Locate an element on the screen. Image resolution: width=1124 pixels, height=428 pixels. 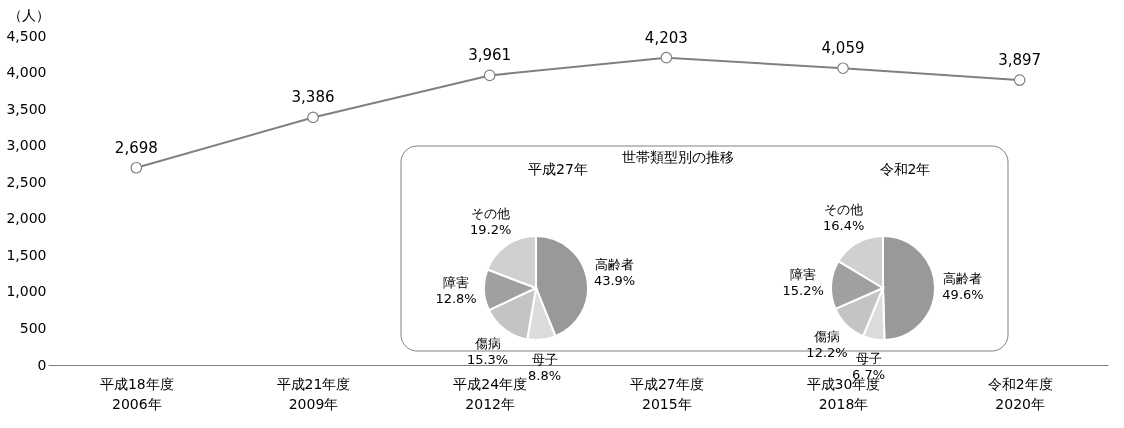
y-axis-title: （人） is located at coordinates (28, 14).